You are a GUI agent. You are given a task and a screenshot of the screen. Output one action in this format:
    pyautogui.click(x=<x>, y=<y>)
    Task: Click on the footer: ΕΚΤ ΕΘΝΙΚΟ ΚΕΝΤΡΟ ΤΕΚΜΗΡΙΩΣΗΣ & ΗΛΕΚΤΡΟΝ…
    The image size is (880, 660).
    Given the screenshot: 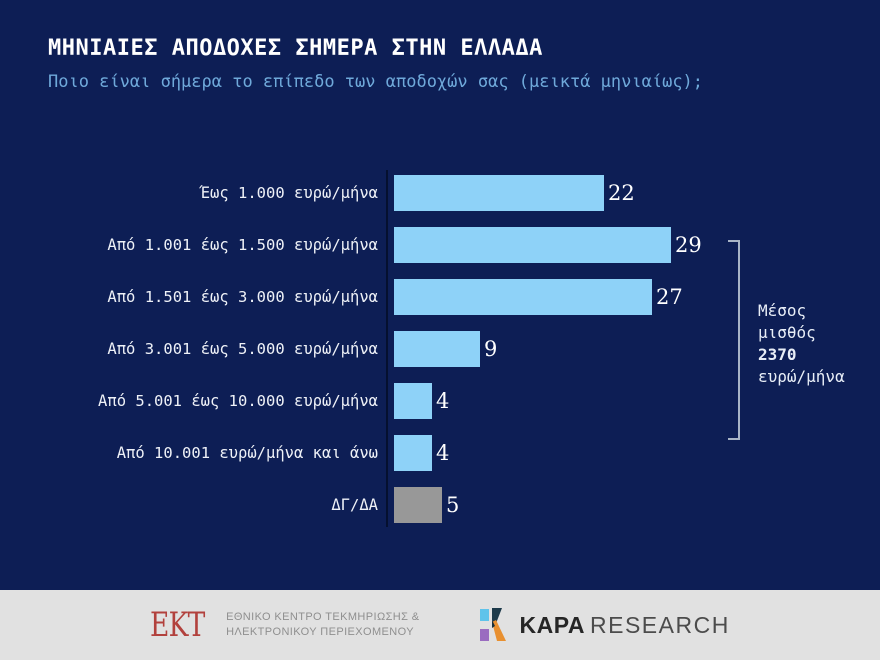 What is the action you would take?
    pyautogui.click(x=440, y=625)
    